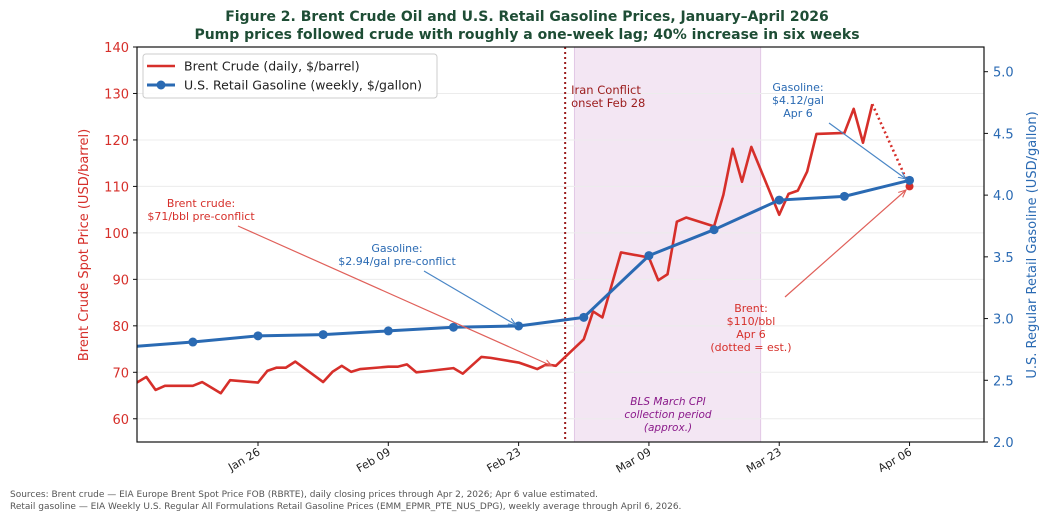 The height and width of the screenshot is (522, 1054). I want to click on annotation-arrow-brent-apr, so click(845, 244).